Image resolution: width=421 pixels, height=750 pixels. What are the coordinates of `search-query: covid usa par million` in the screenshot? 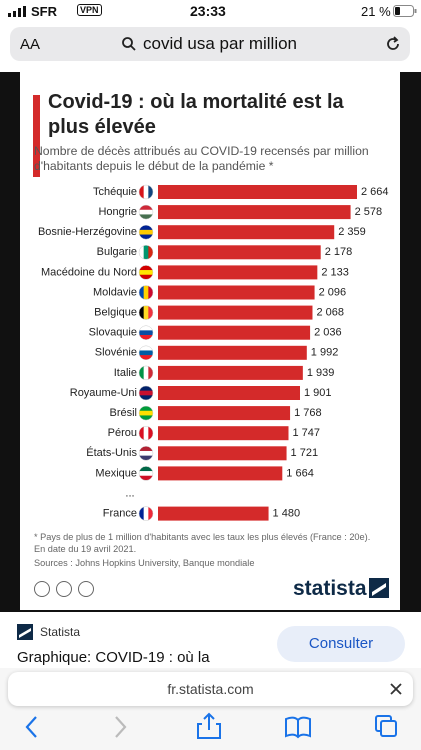 It's located at (220, 43).